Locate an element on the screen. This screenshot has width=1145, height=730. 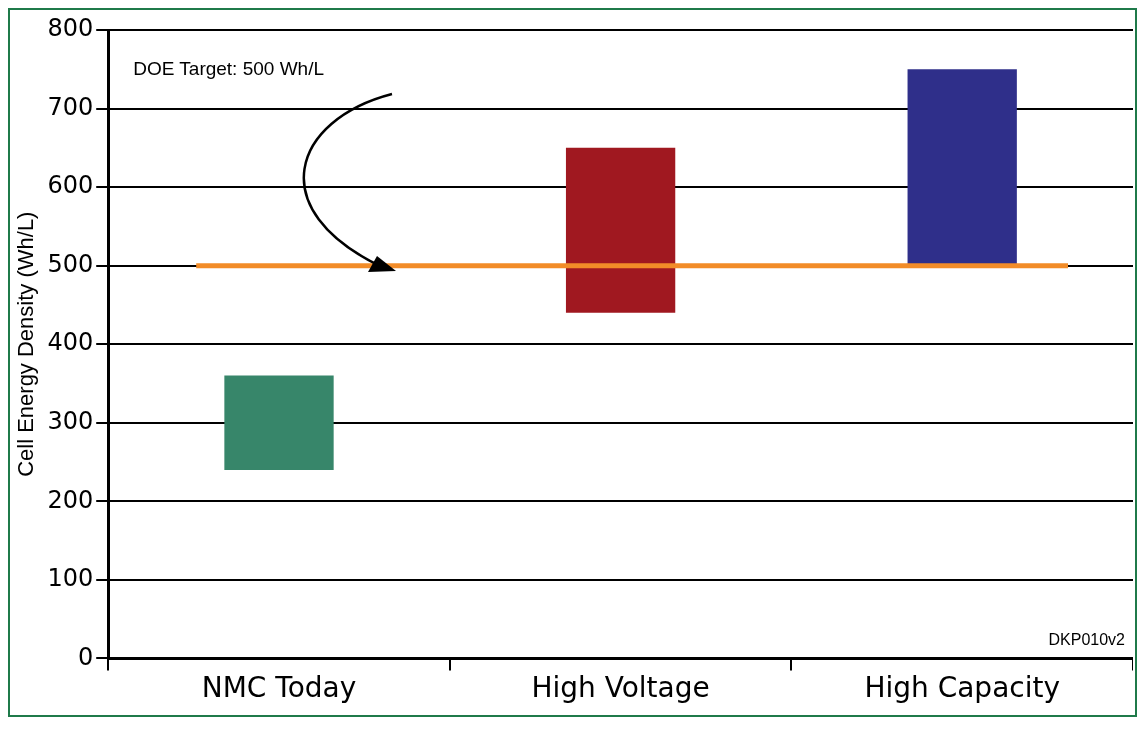
y-tick-label: 300 is located at coordinates (70, 420).